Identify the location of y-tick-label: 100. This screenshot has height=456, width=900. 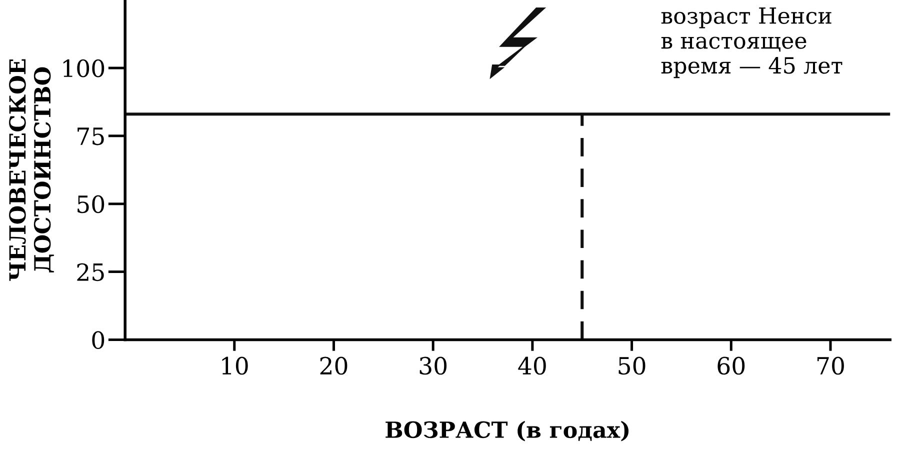
(83, 68).